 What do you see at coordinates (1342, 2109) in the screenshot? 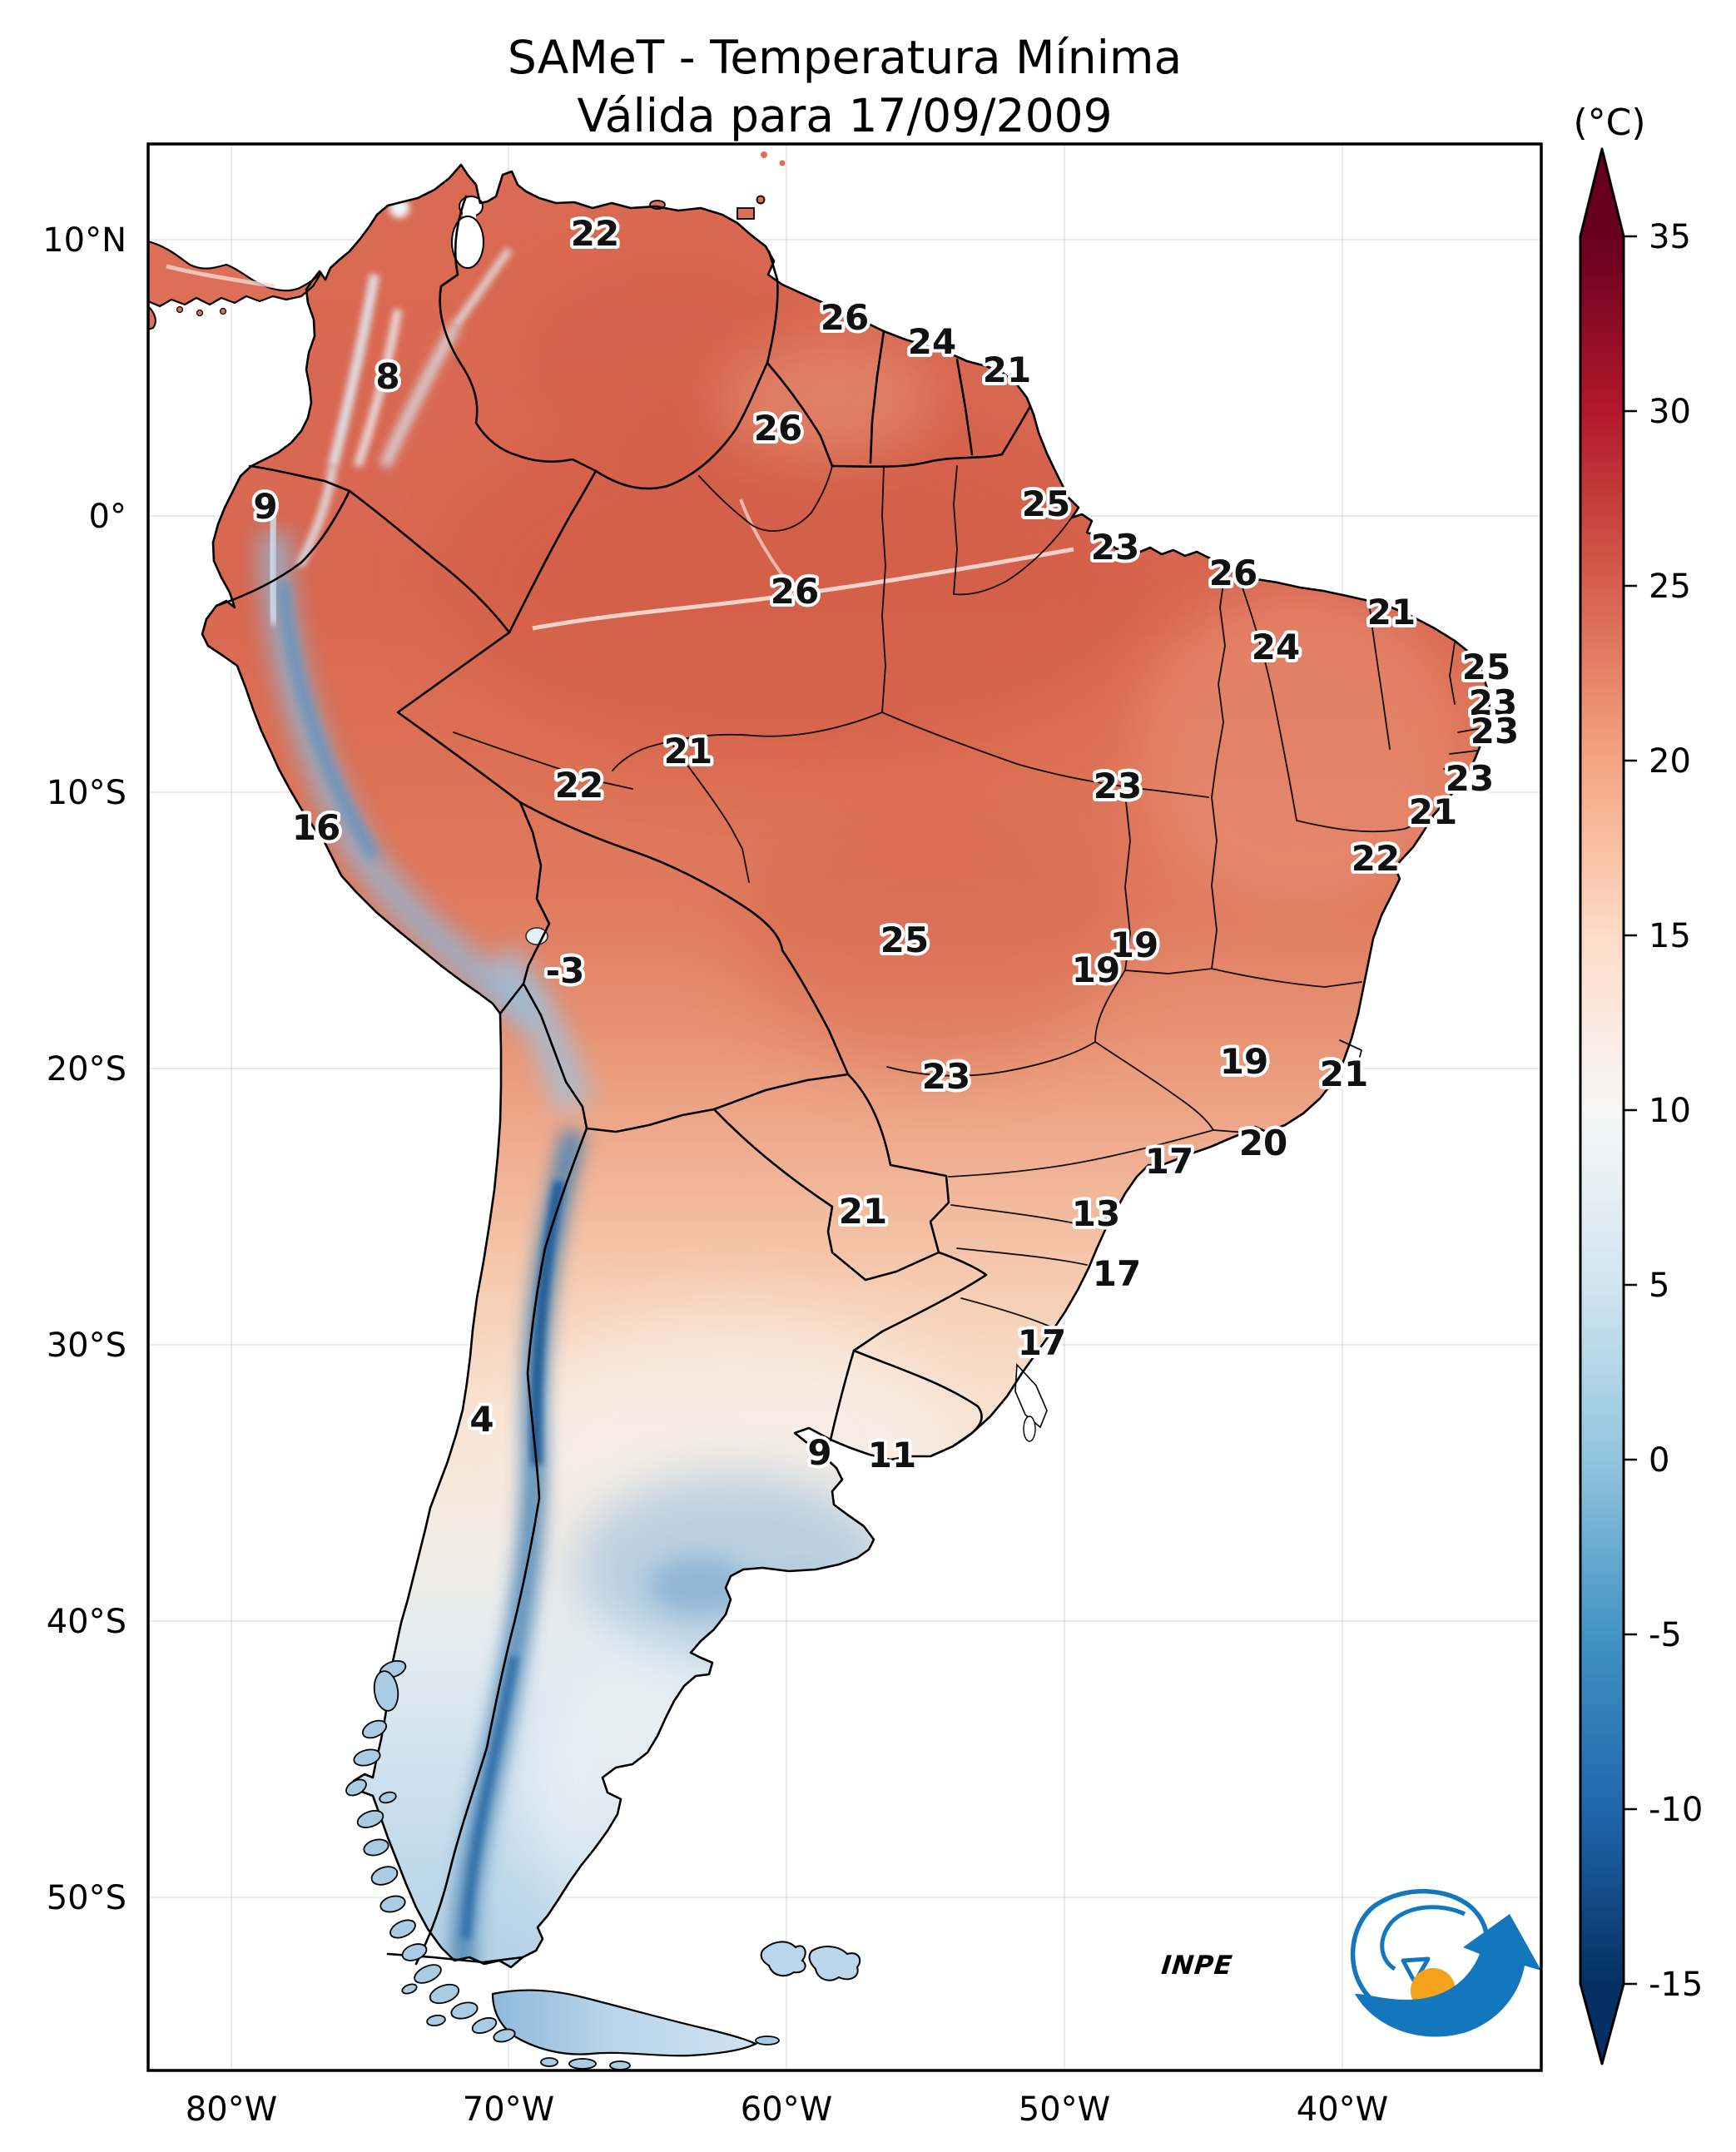
I see `x-tick-label: 40°W` at bounding box center [1342, 2109].